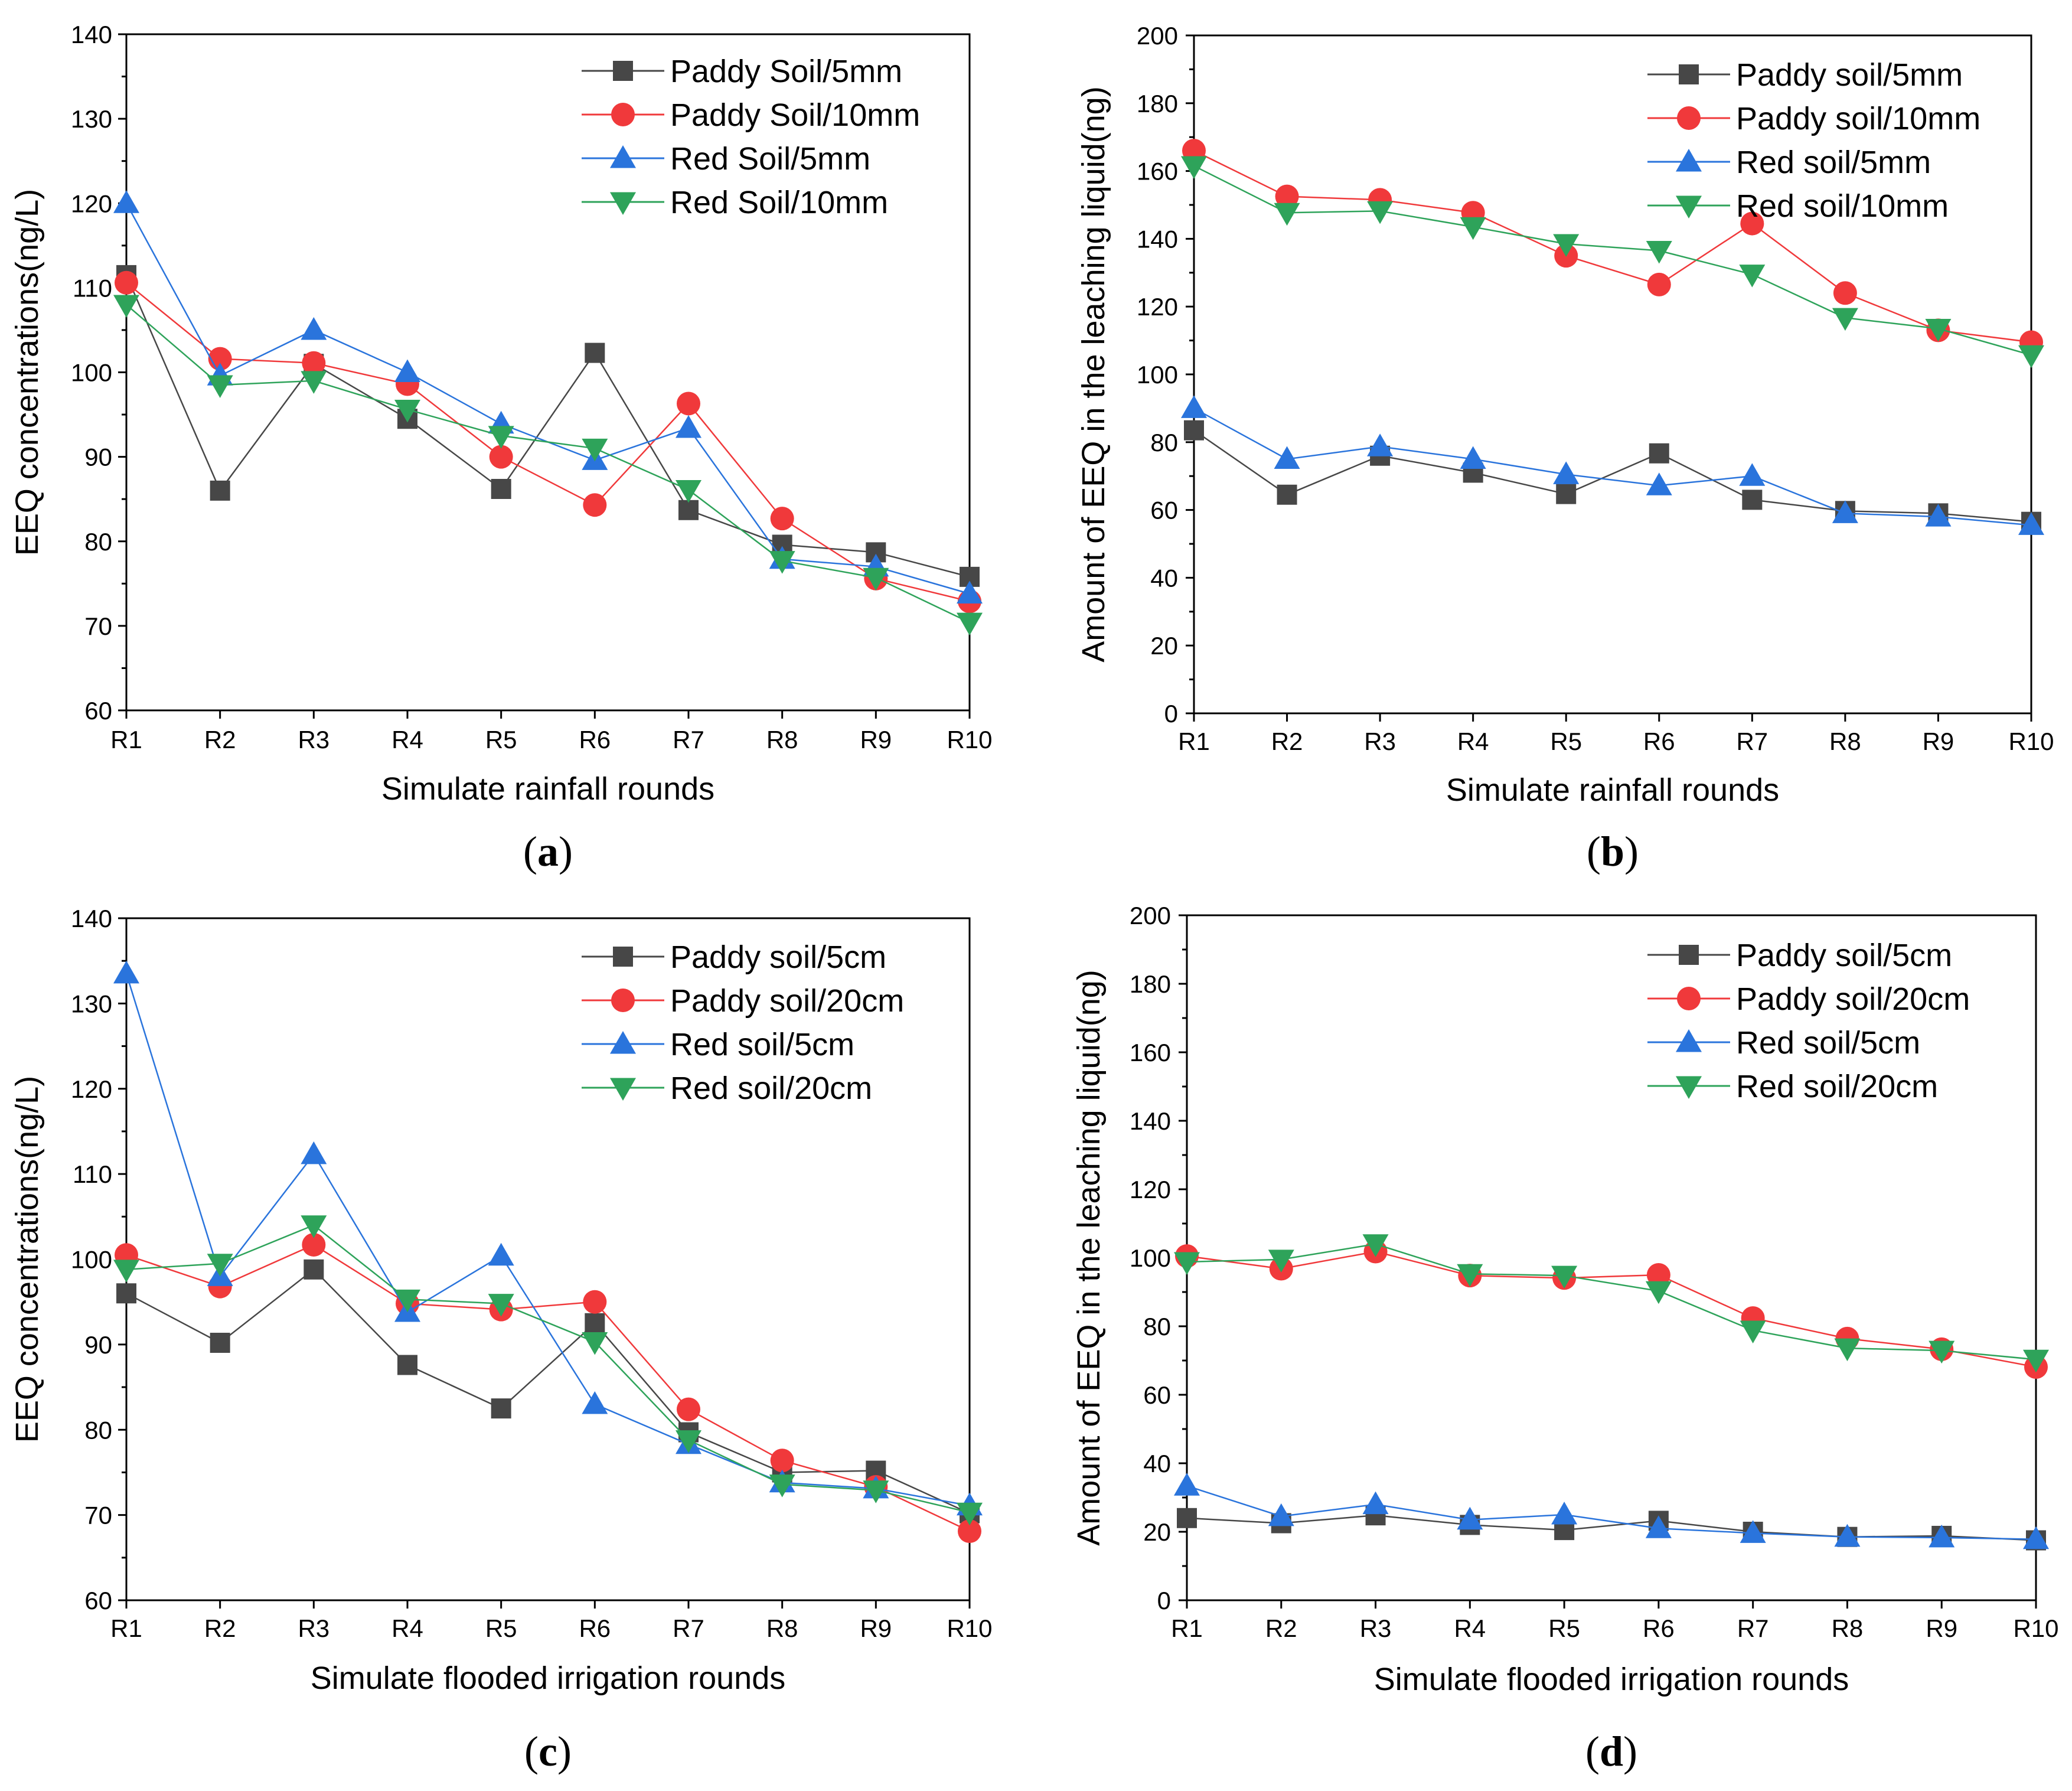 The height and width of the screenshot is (1791, 2072). Describe the element at coordinates (220, 1628) in the screenshot. I see `x-tick-label: R2` at that location.